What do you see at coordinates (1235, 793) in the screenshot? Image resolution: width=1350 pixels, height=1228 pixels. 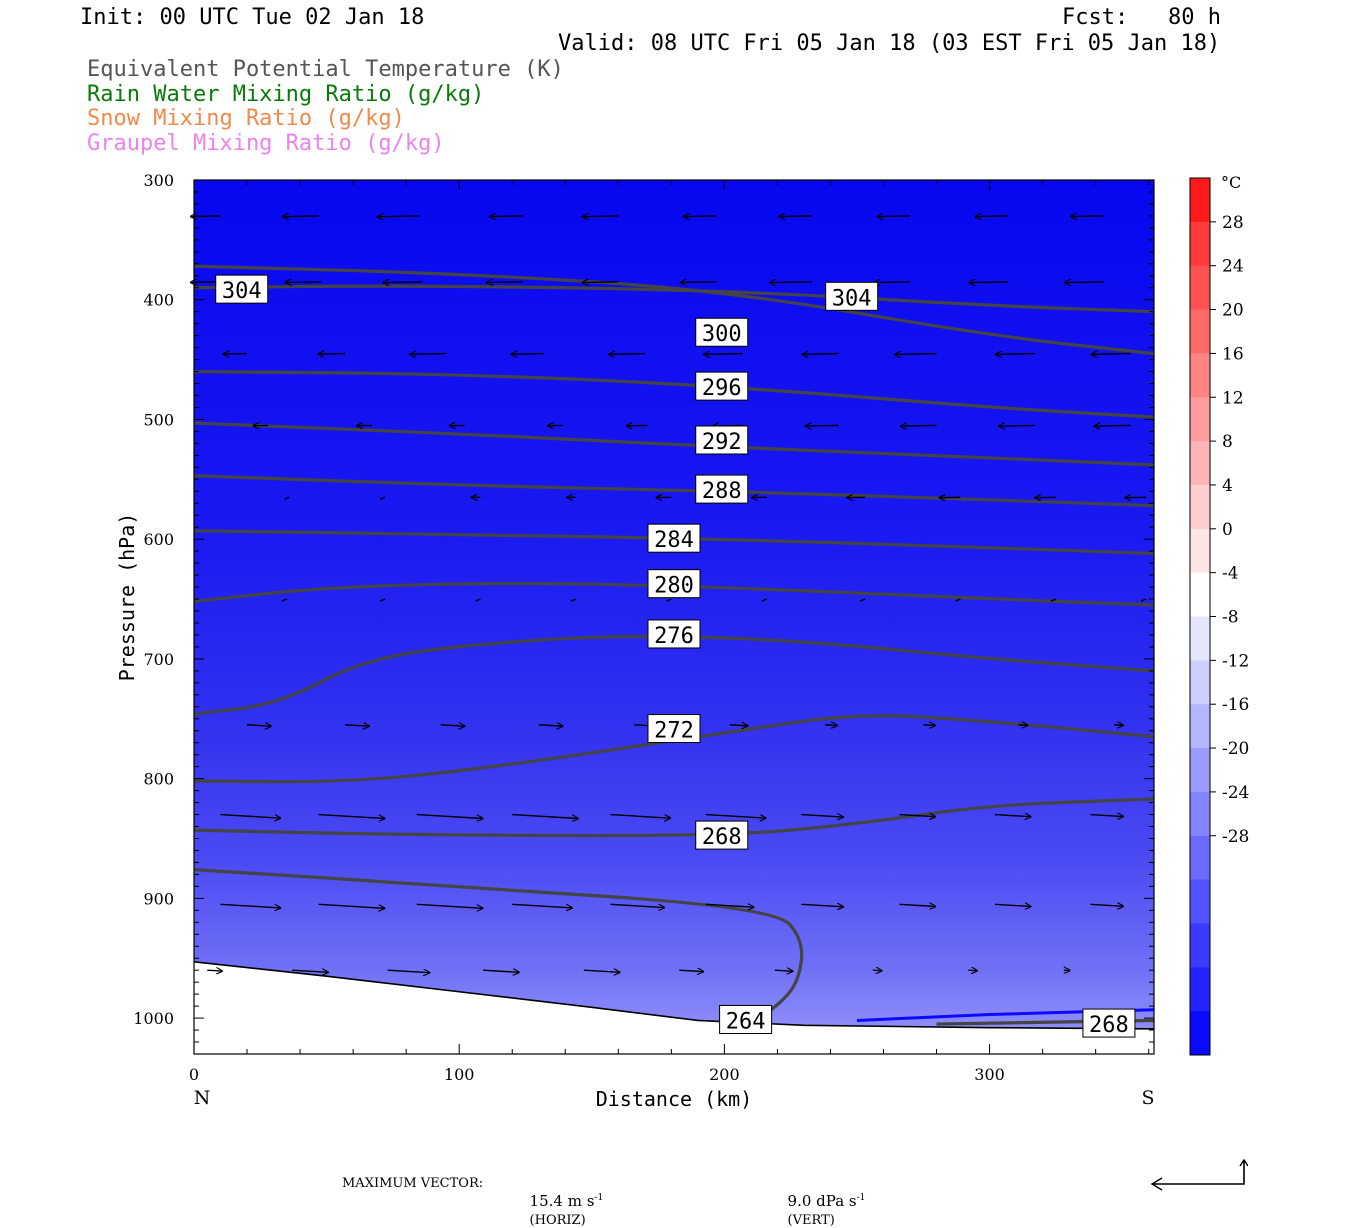 I see `colorbar-tick-label: -24` at bounding box center [1235, 793].